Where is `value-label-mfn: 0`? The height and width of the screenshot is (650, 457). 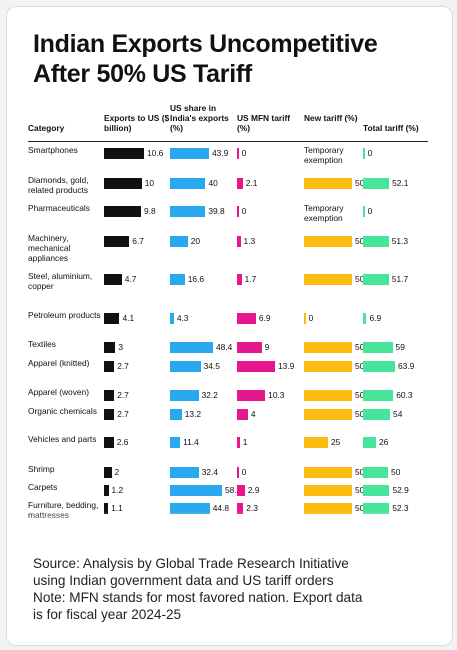 value-label-mfn: 0 is located at coordinates (244, 211).